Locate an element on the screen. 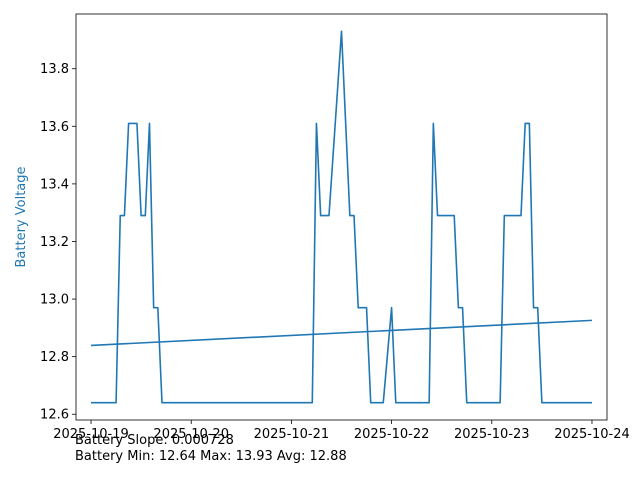 The width and height of the screenshot is (640, 480). y-tick-label: 13.4 is located at coordinates (54, 184).